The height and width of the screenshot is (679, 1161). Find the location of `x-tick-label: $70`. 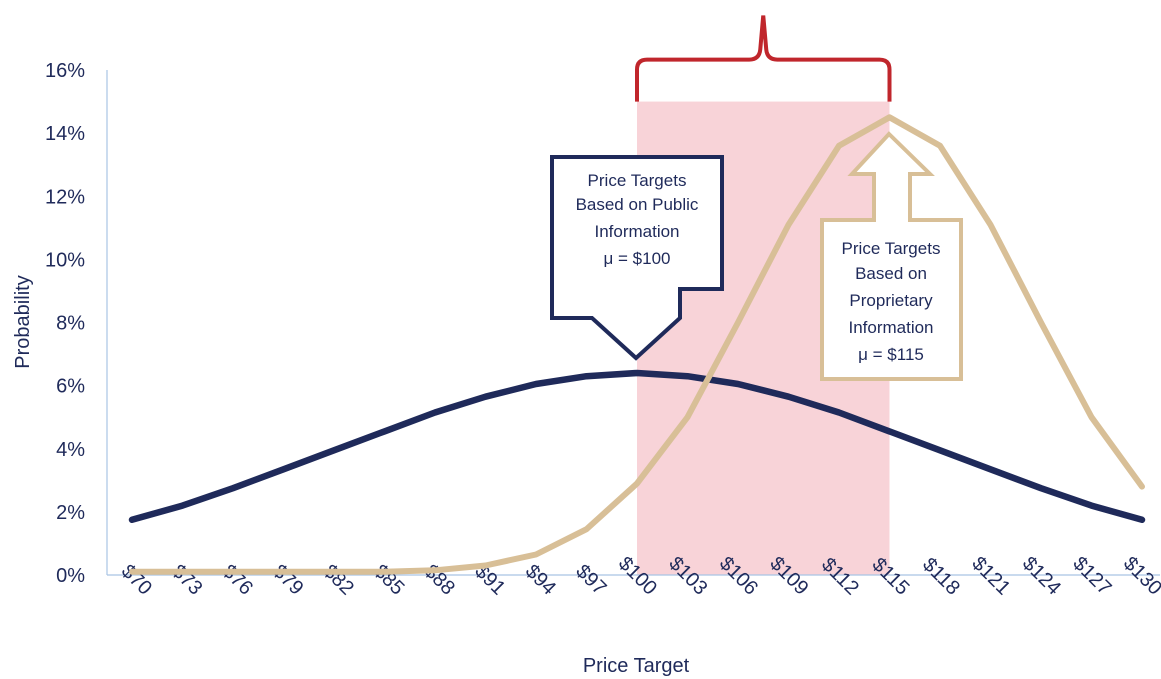

x-tick-label: $70 is located at coordinates (136, 579).